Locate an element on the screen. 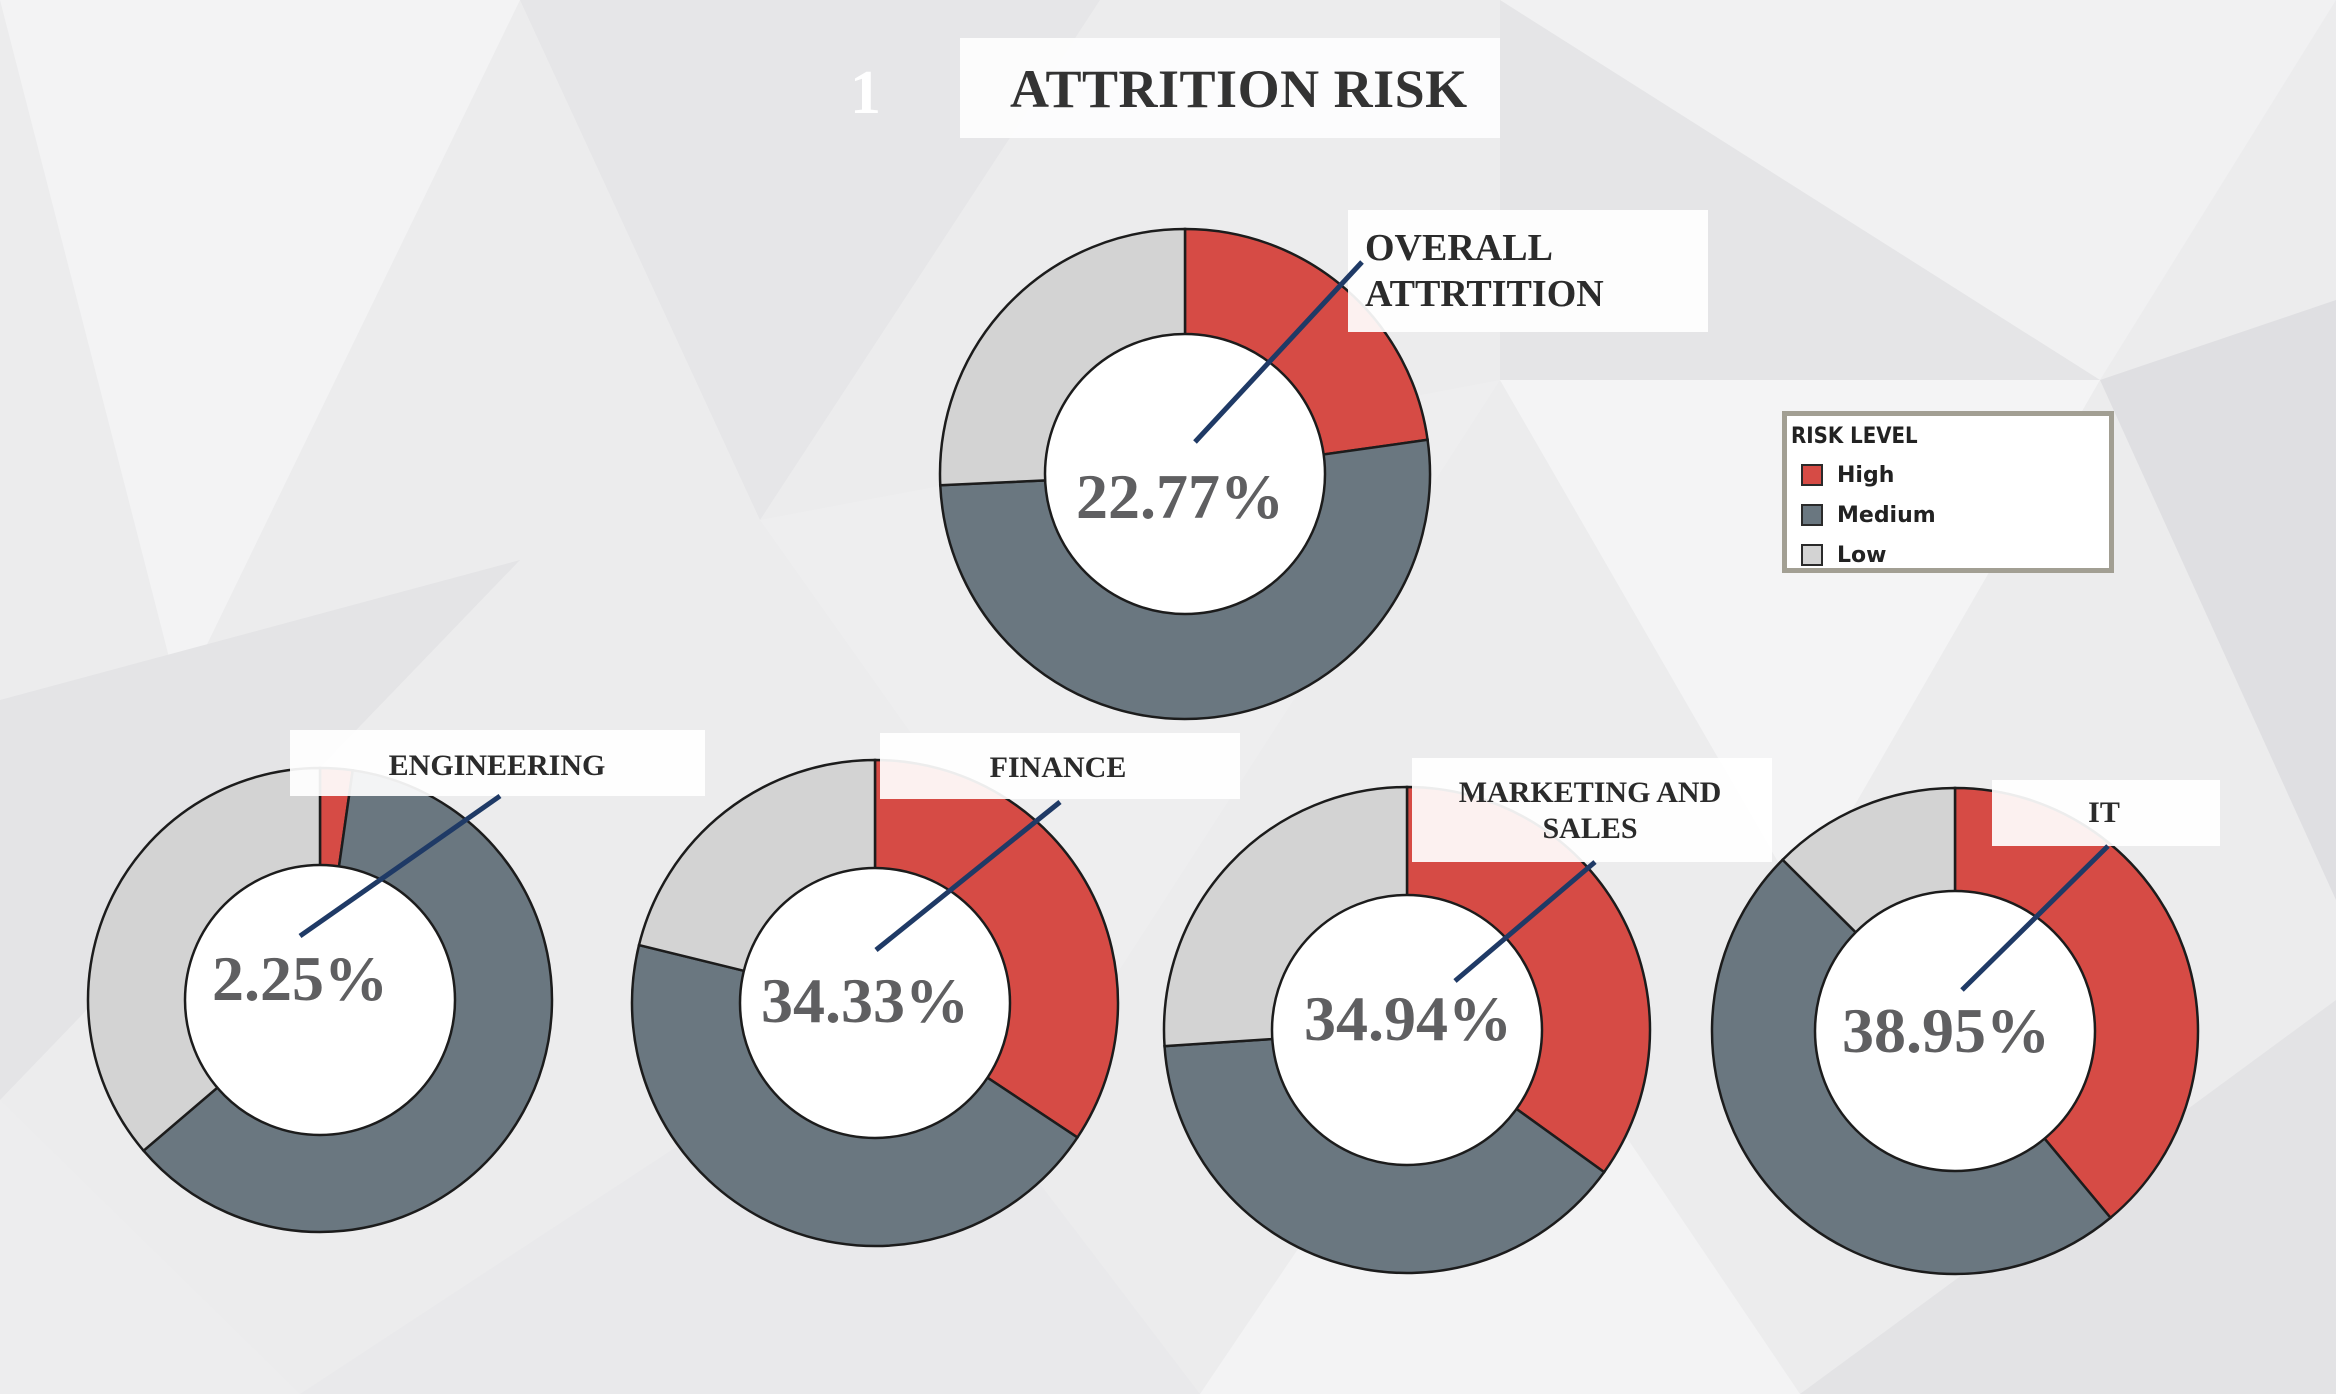 Image resolution: width=2336 pixels, height=1394 pixels. label-box-it is located at coordinates (2106, 813).